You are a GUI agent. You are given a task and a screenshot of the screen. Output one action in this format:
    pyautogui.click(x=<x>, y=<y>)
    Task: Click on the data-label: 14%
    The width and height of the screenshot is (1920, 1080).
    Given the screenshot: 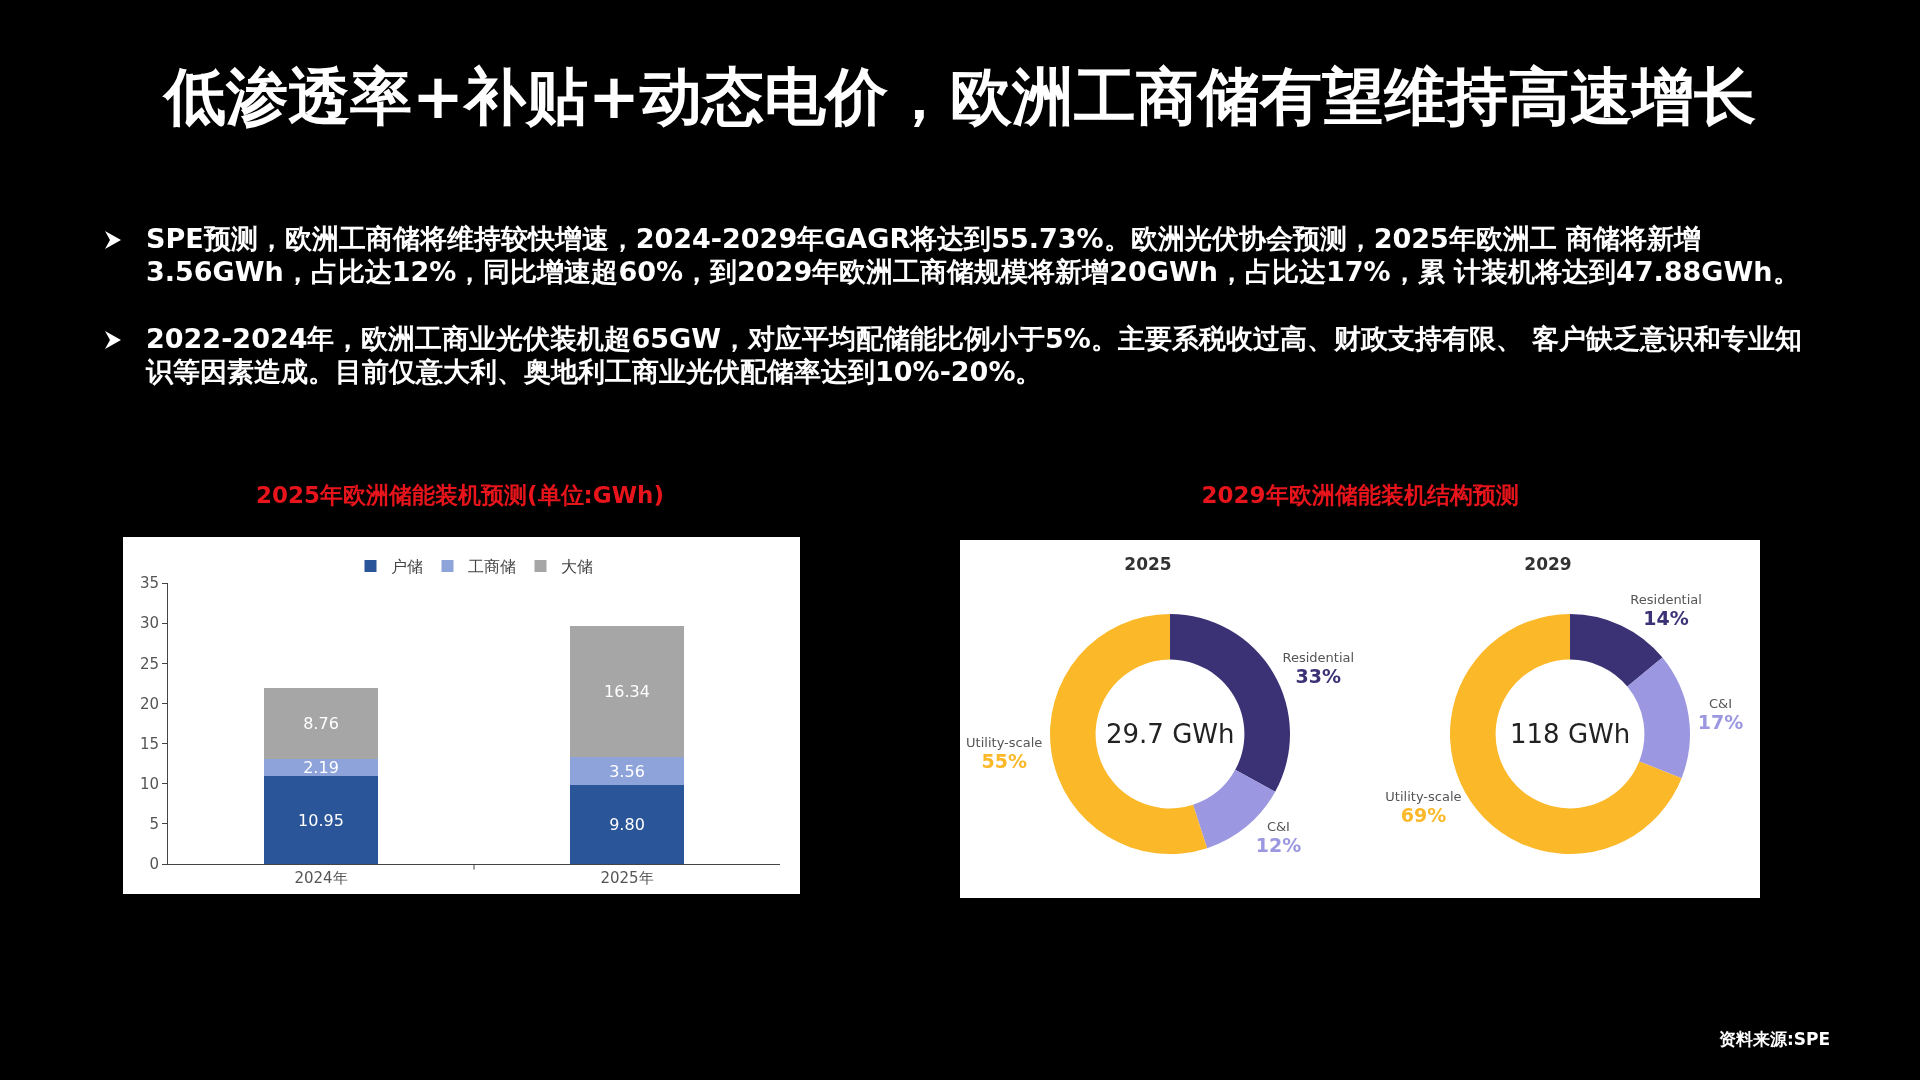 What is the action you would take?
    pyautogui.click(x=1666, y=617)
    